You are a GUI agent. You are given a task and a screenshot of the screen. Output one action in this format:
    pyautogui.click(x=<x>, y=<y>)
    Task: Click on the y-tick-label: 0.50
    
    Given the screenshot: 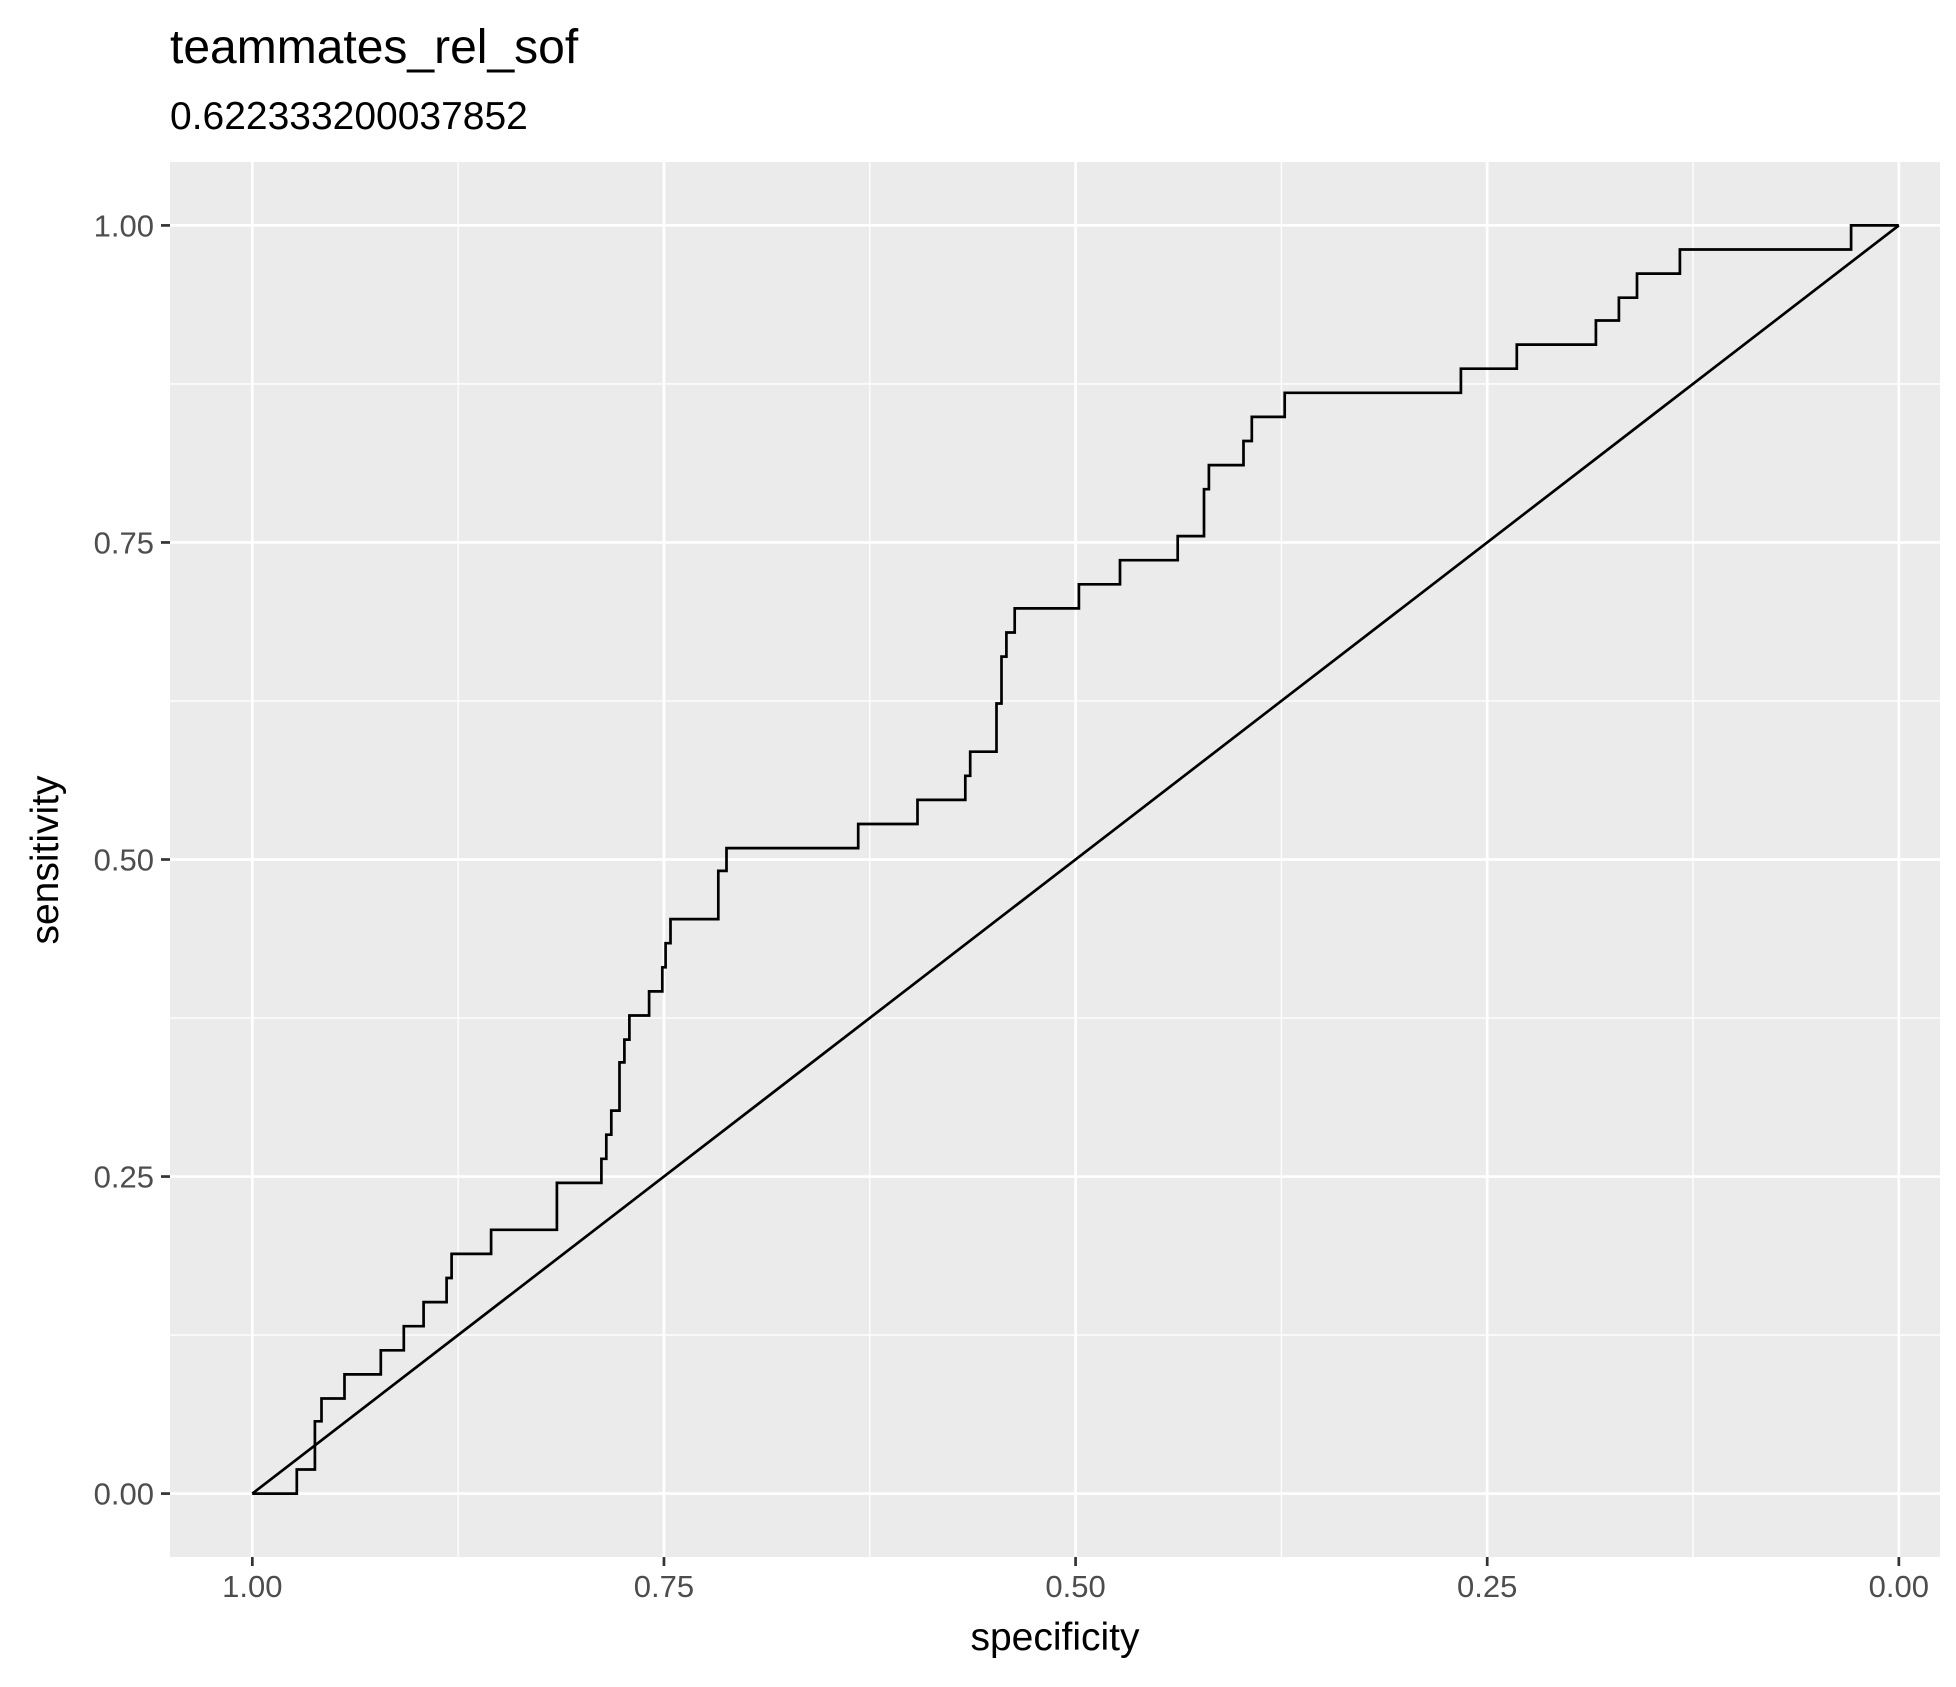 What is the action you would take?
    pyautogui.click(x=124, y=860)
    